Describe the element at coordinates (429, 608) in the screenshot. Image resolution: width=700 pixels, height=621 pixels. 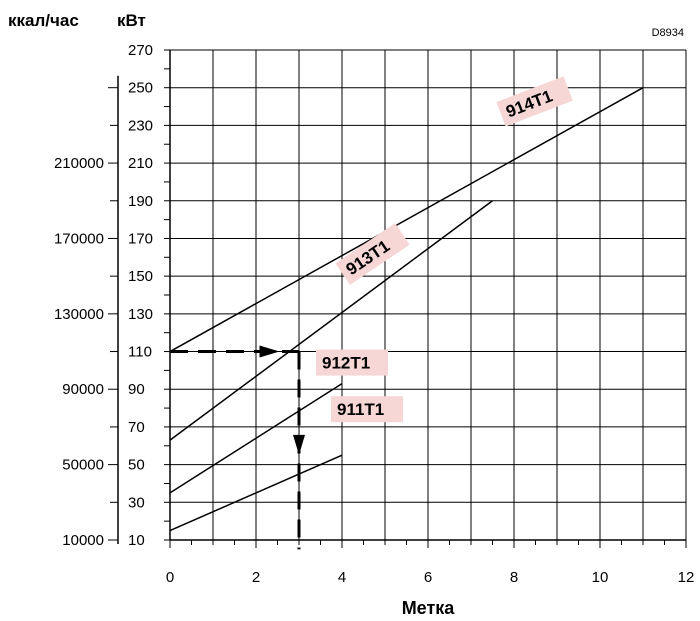
I see `x-axis-title: Метка` at that location.